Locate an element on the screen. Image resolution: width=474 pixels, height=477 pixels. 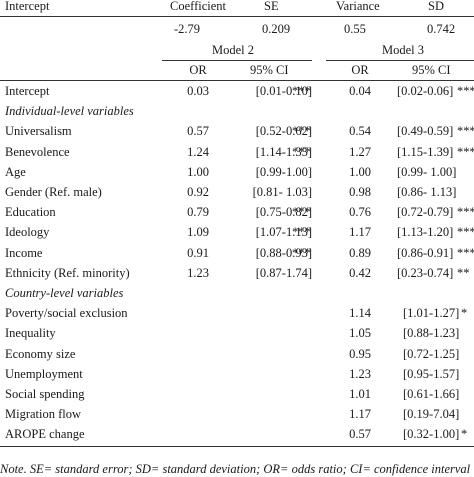
subheader-rule is located at coordinates (237, 80).